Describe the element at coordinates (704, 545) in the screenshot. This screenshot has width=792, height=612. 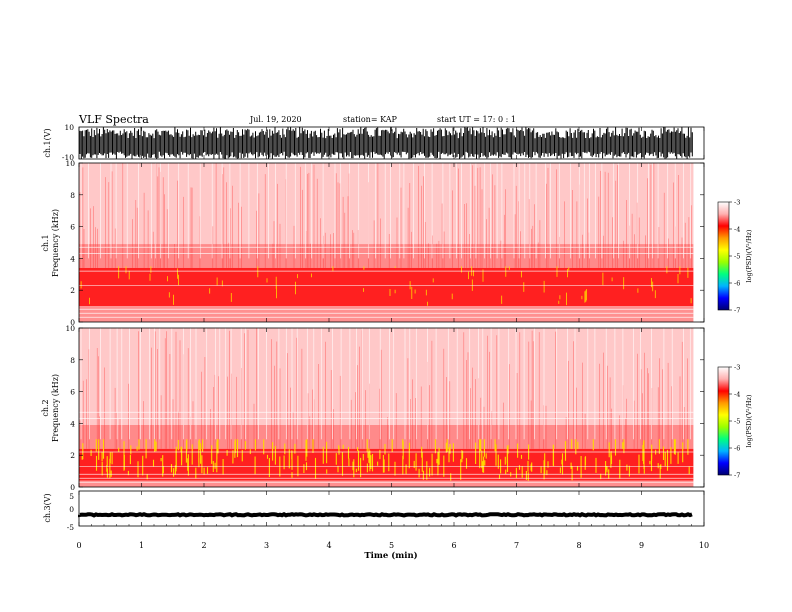
I see `xtick-label: 10` at that location.